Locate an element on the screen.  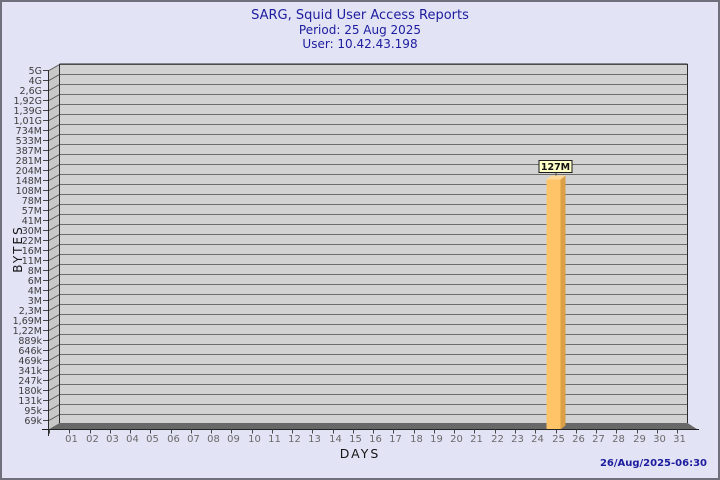
y-tick-label: 469k is located at coordinates (30, 361).